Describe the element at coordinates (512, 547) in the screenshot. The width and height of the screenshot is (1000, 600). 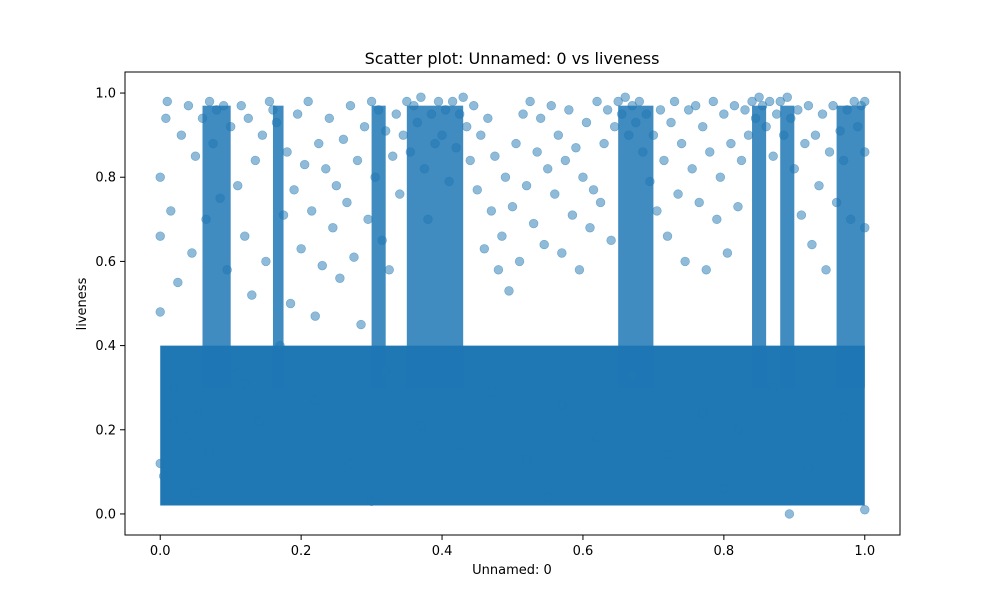
I see `x-axis: 0.0 0.2 0.4 0.6 0.8 1.0` at that location.